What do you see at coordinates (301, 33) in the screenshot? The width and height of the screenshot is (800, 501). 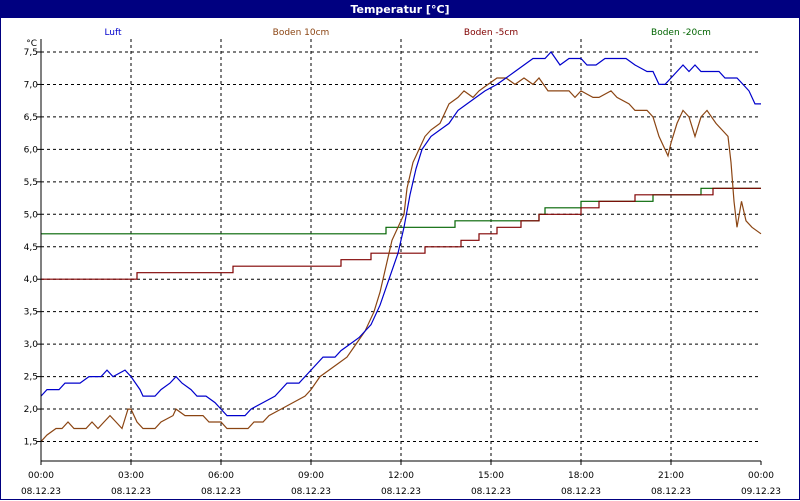 I see `legend-item-boden-10cm: Boden 10cm` at bounding box center [301, 33].